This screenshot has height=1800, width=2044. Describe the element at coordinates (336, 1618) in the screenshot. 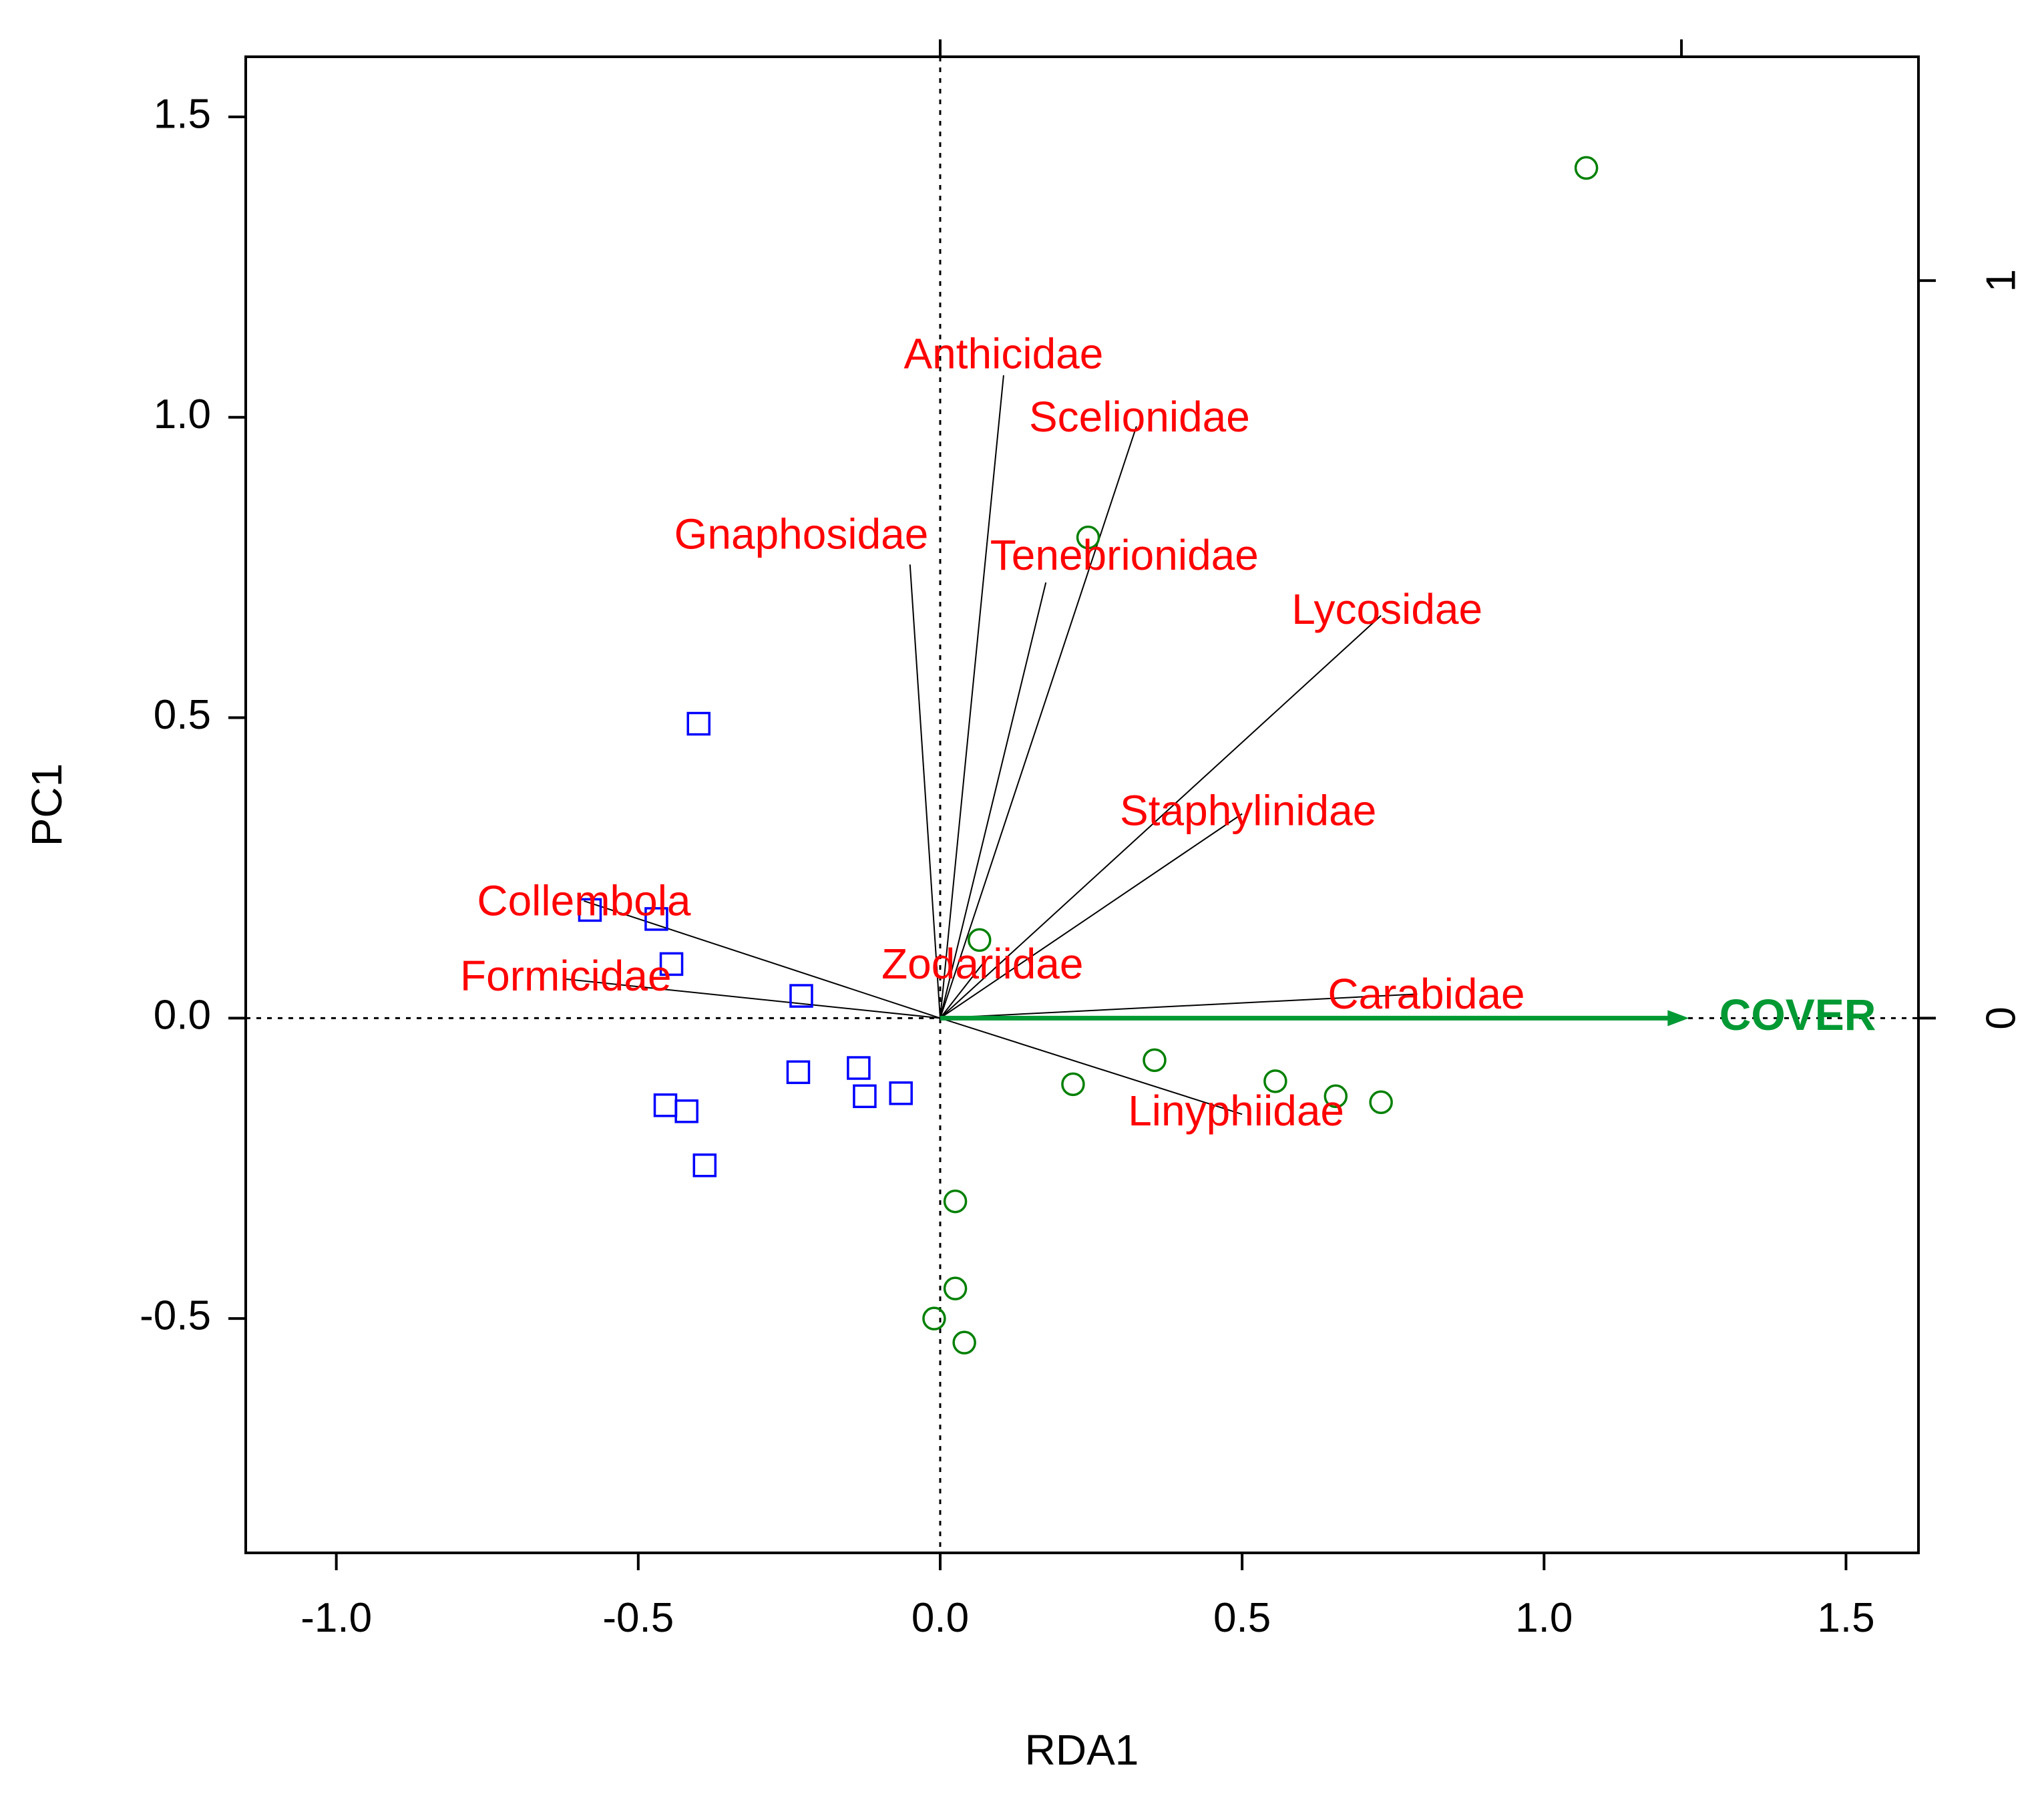

I see `x-tick-label: -1.0` at that location.